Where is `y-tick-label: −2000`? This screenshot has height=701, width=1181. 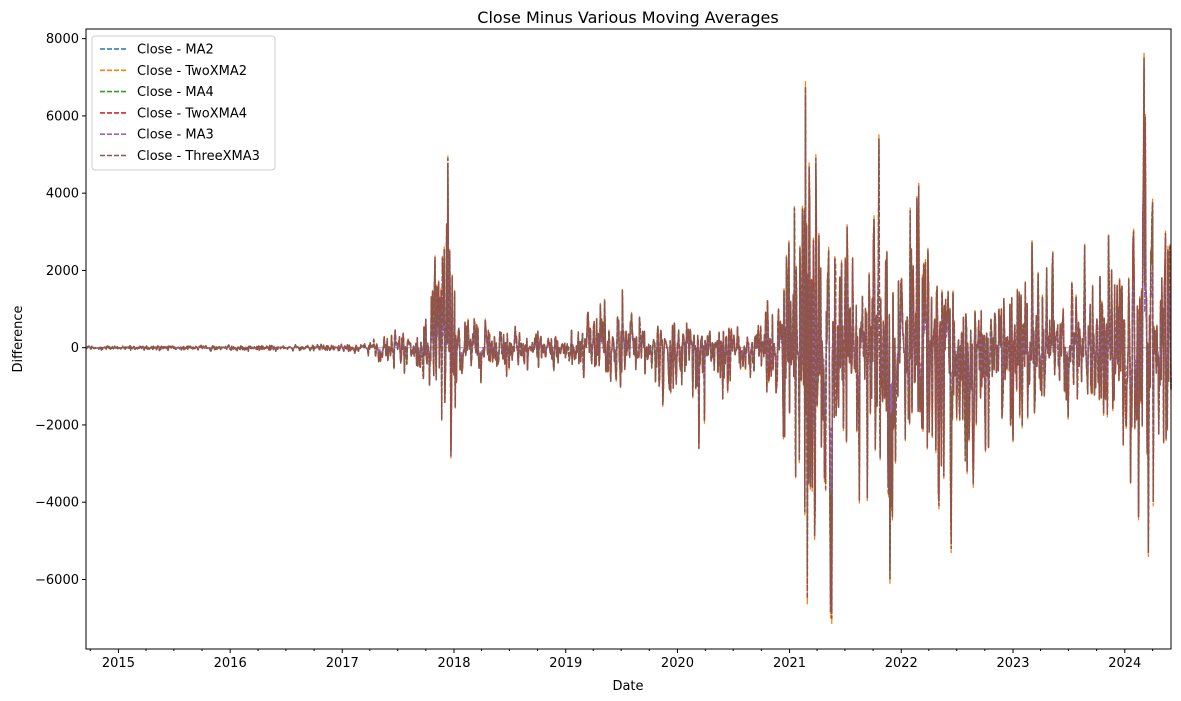 y-tick-label: −2000 is located at coordinates (57, 425).